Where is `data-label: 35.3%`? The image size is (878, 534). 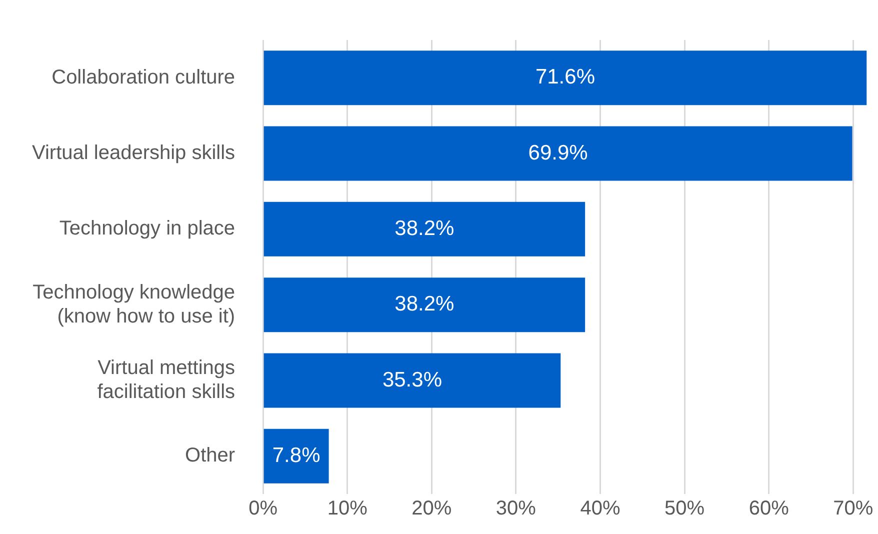
data-label: 35.3% is located at coordinates (412, 380).